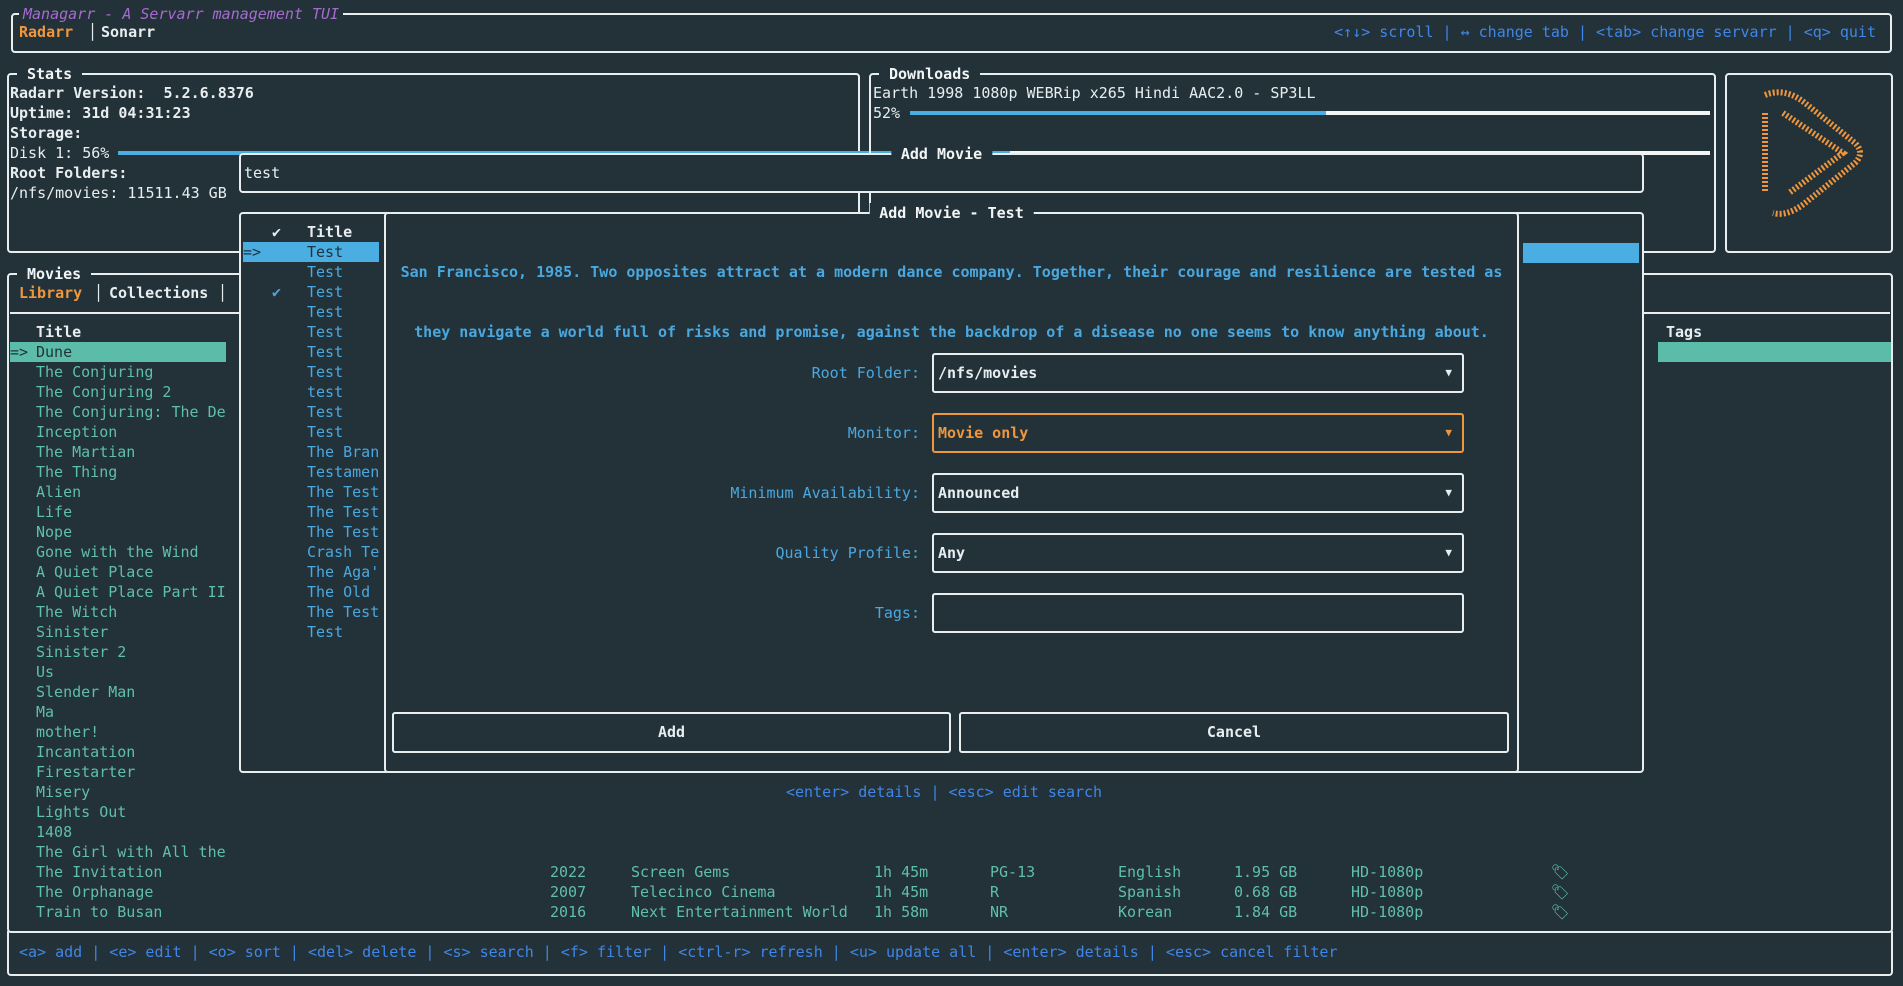 The image size is (1903, 986). Describe the element at coordinates (54, 512) in the screenshot. I see `movie-title: Life` at that location.